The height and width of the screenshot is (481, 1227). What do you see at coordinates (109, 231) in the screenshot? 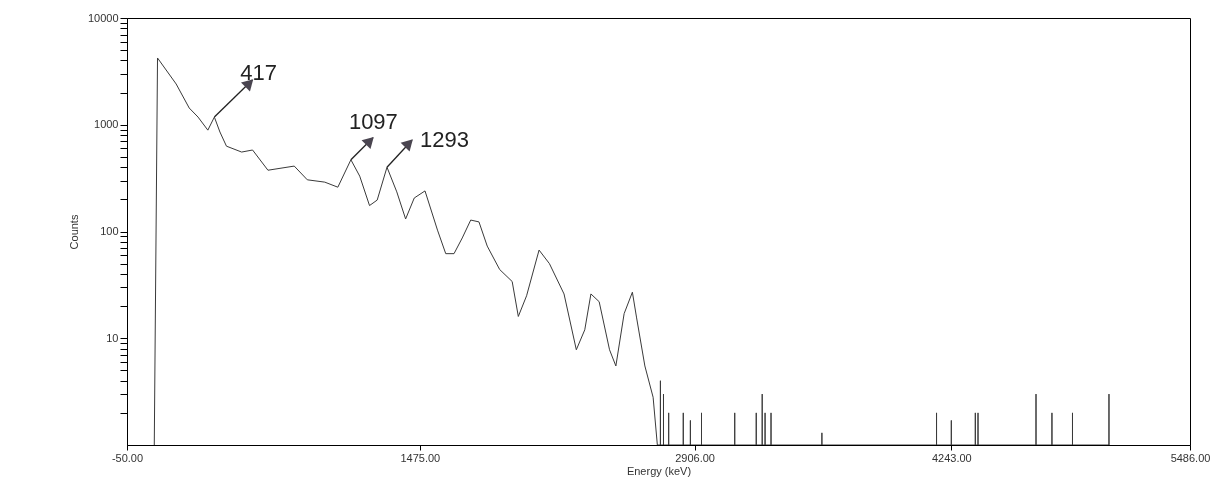
I see `y-tick-label: 100` at bounding box center [109, 231].